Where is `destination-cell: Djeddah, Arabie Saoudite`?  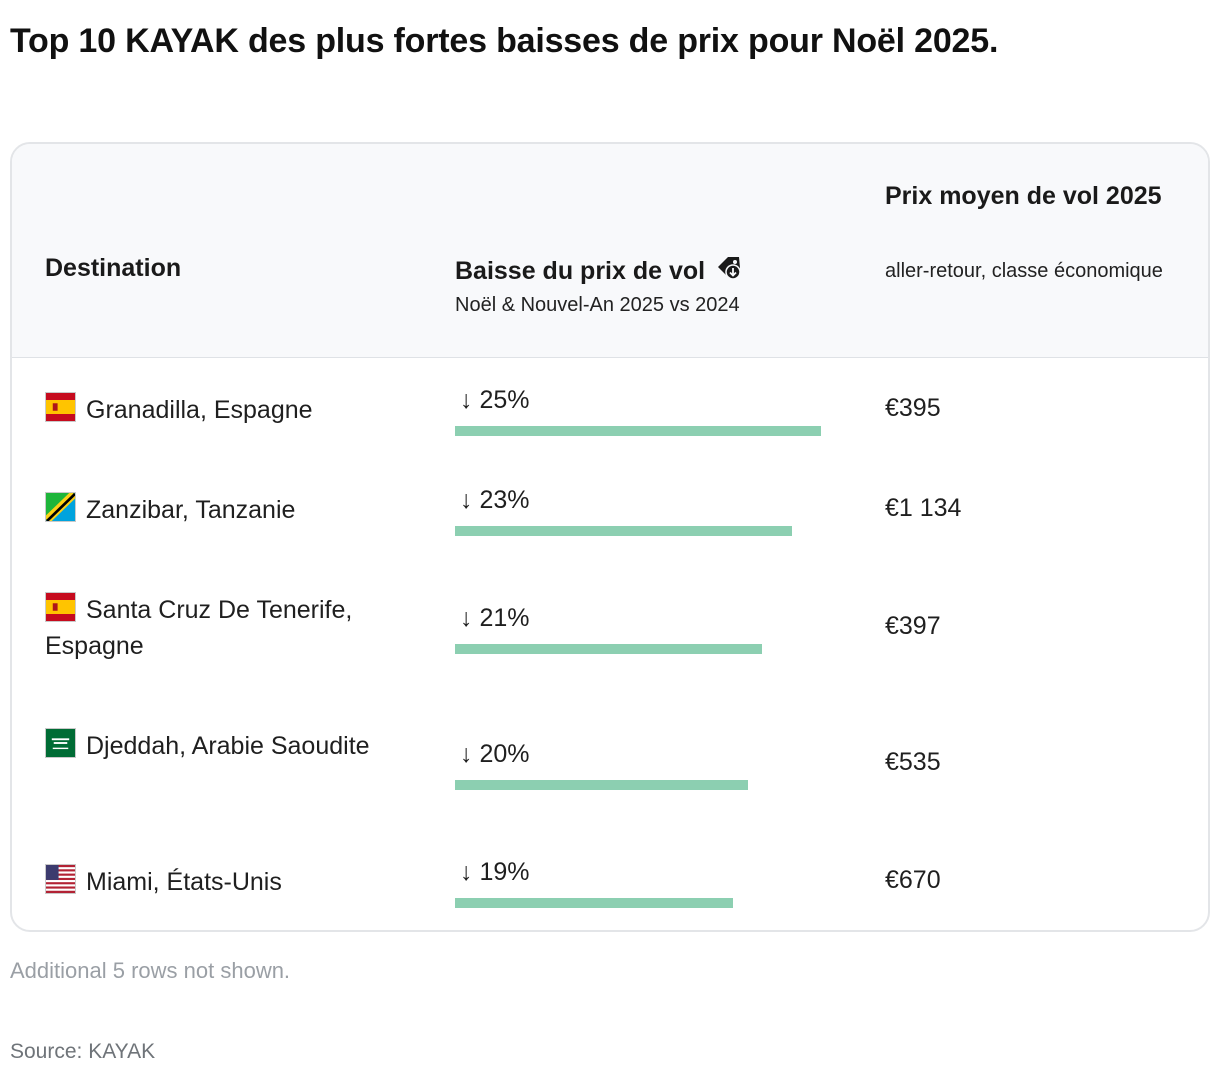 destination-cell: Djeddah, Arabie Saoudite is located at coordinates (225, 746).